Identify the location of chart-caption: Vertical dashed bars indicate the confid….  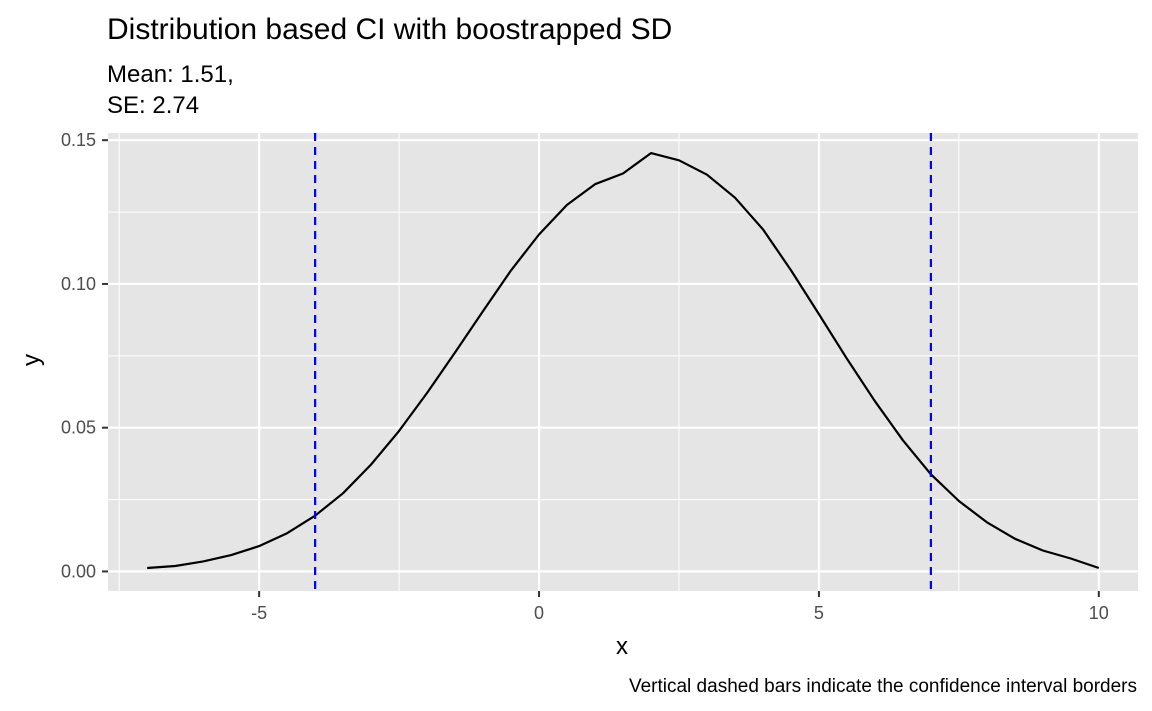
(883, 686).